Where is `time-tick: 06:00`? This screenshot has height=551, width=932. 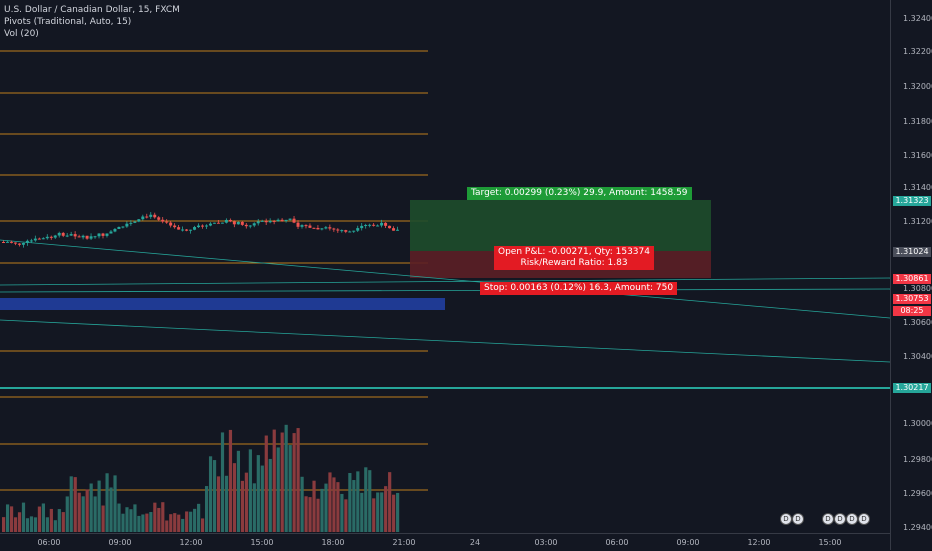 time-tick: 06:00 is located at coordinates (617, 542).